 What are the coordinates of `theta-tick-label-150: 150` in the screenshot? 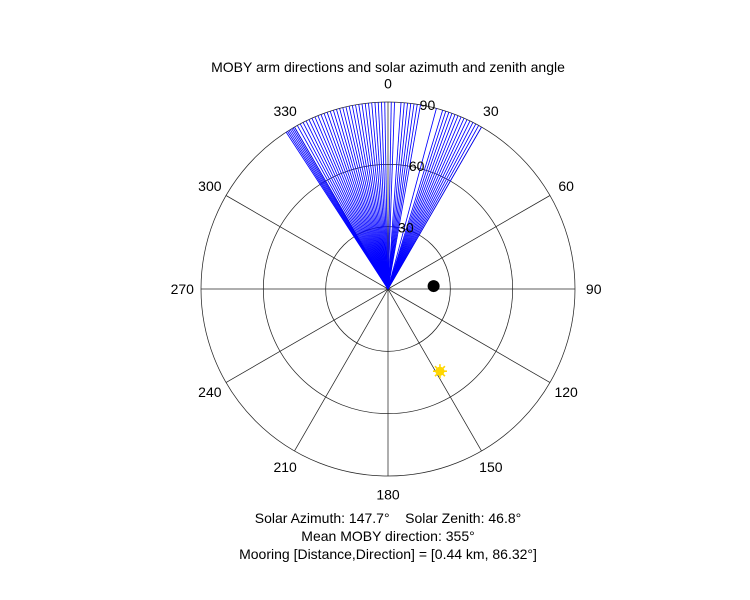 It's located at (491, 467).